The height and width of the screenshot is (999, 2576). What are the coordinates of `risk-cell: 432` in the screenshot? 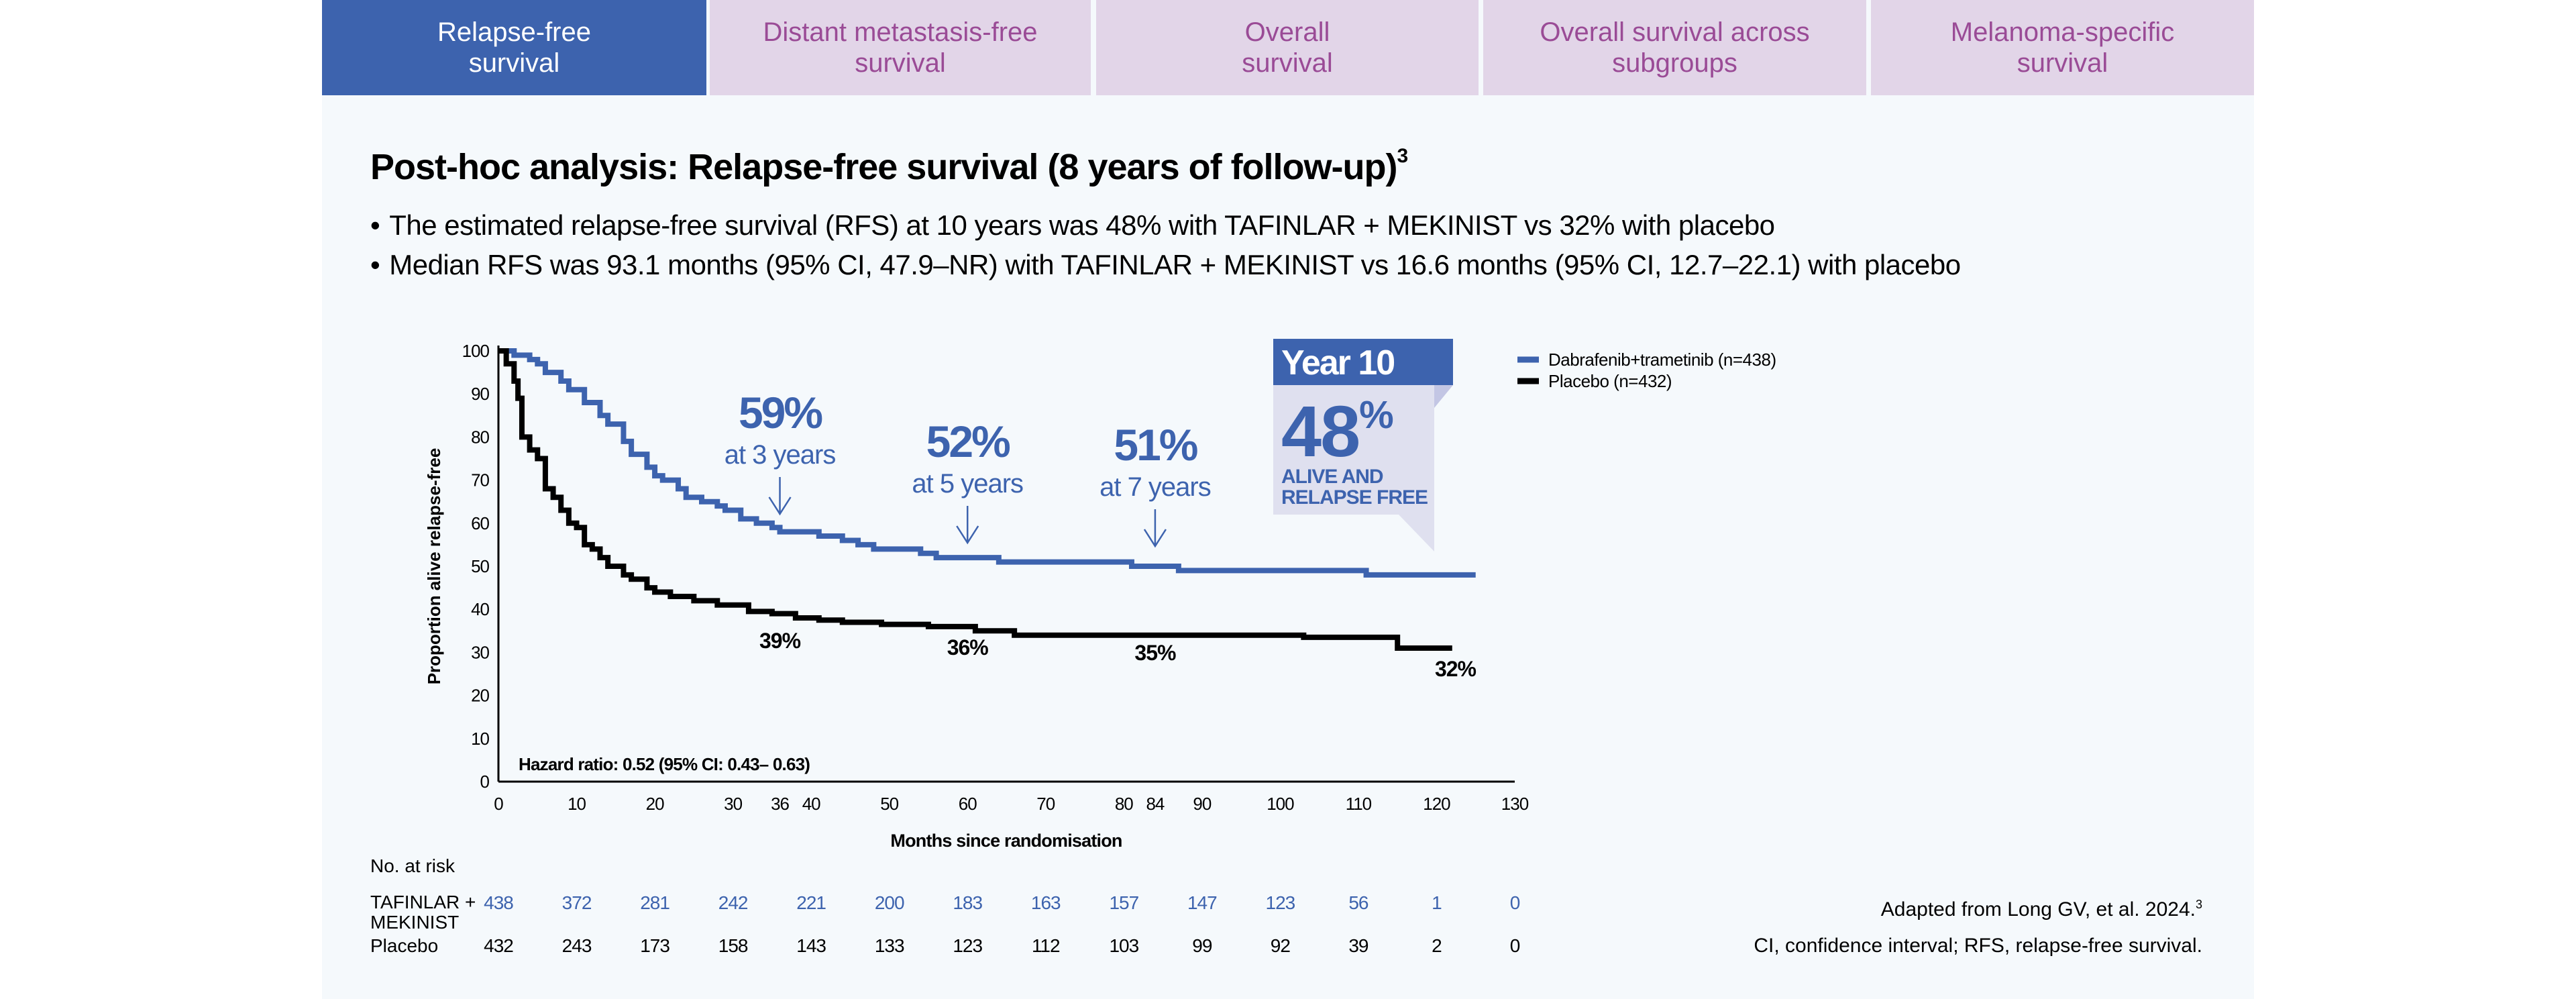 It's located at (498, 946).